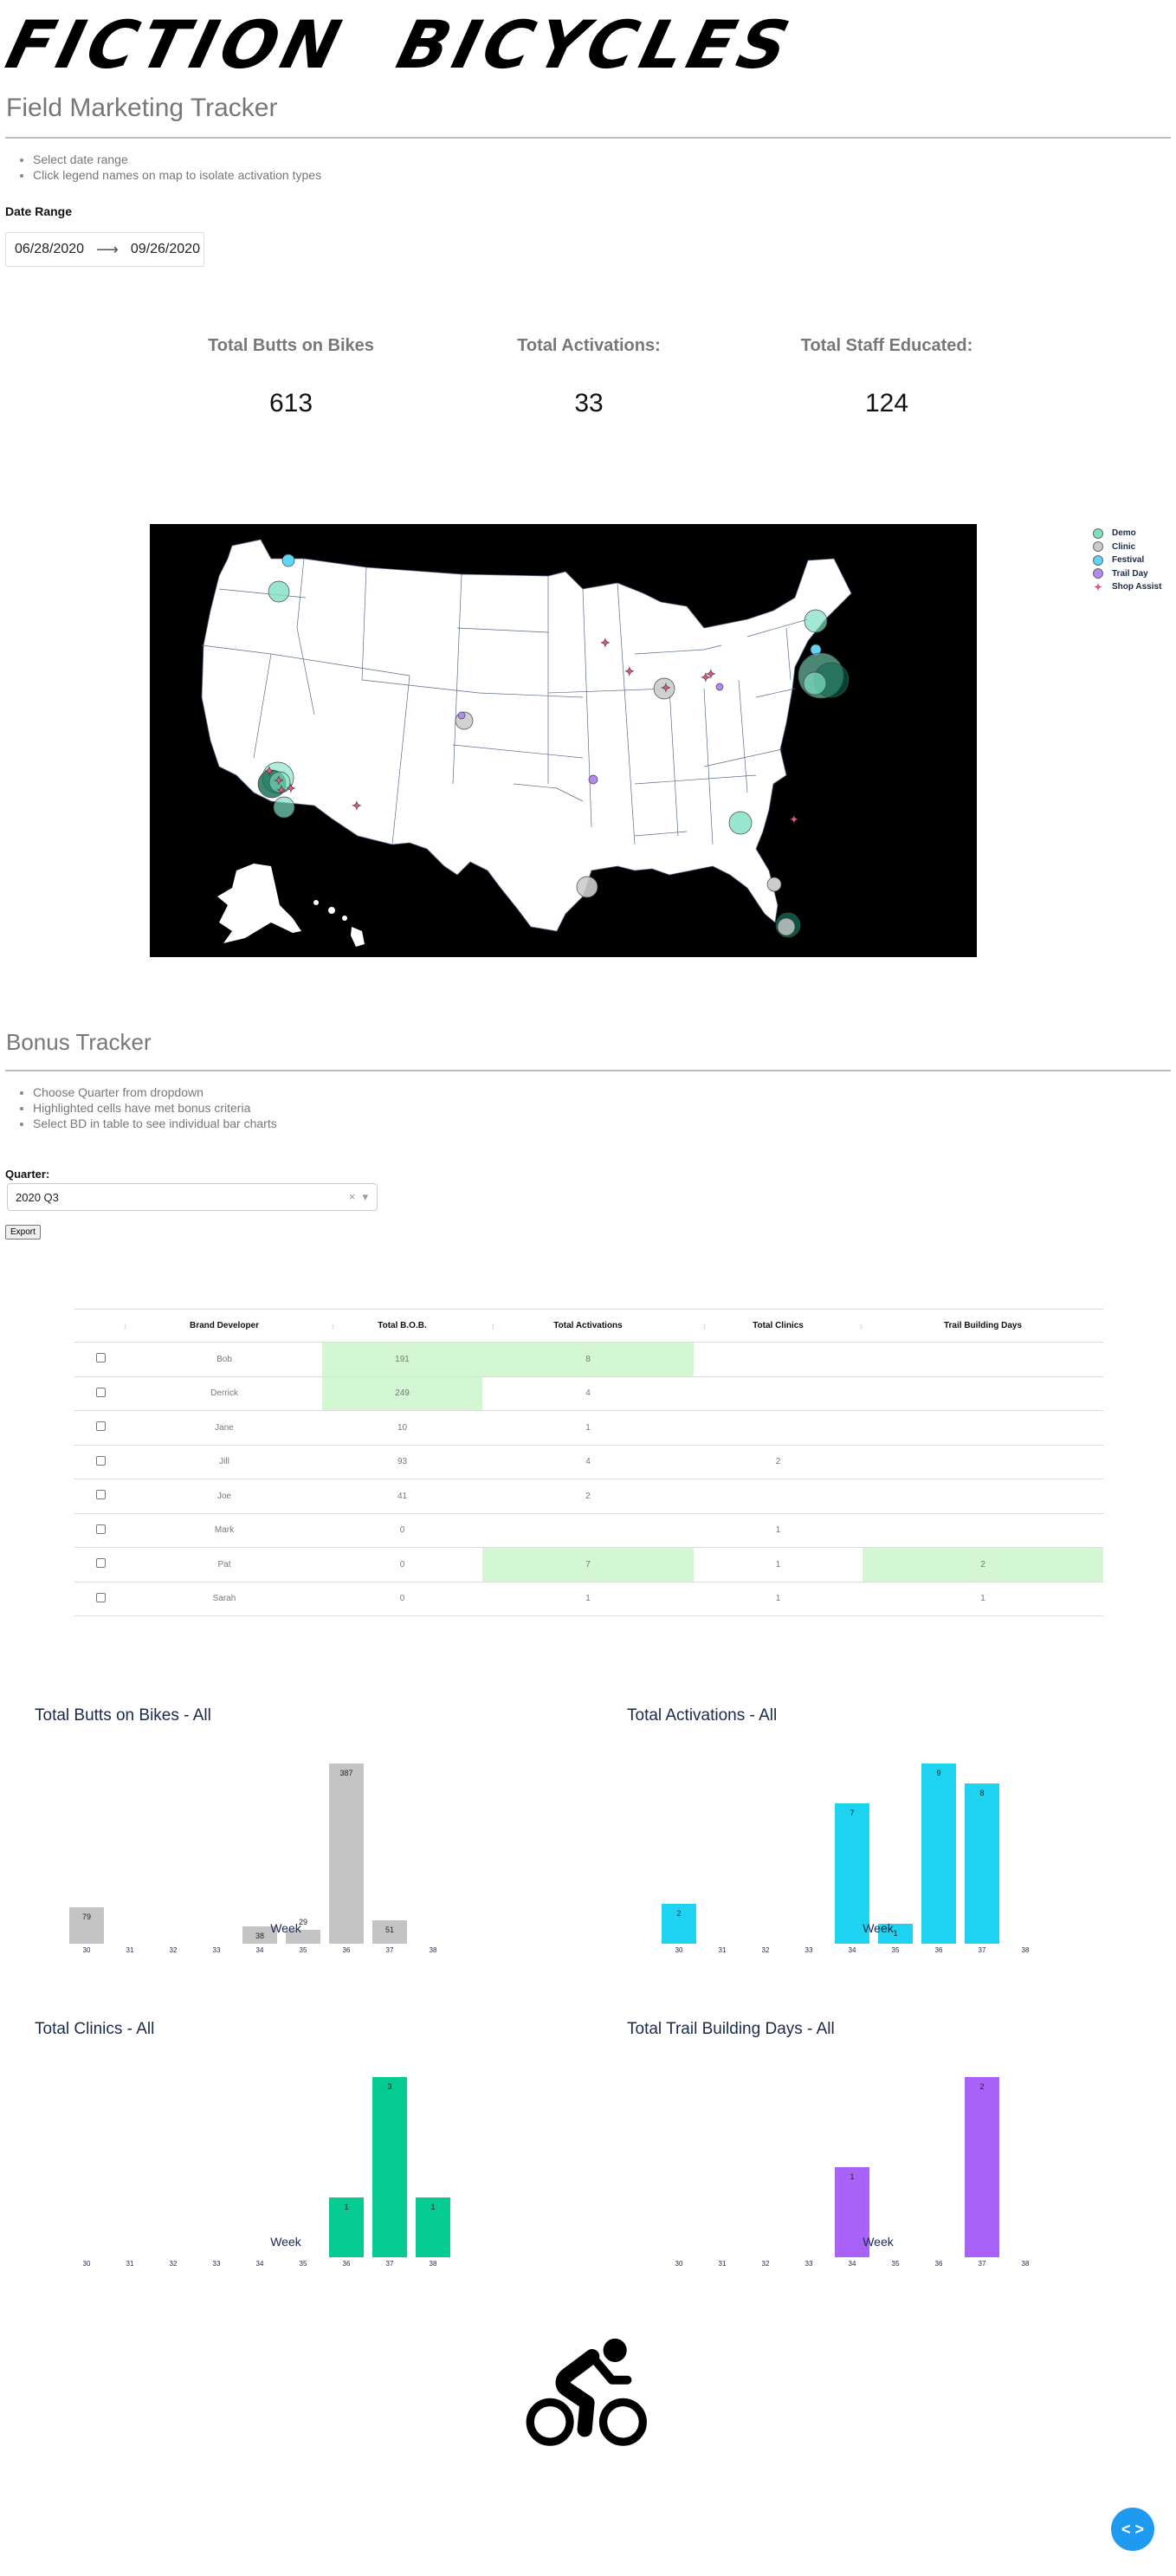  I want to click on cell-bob: 0, so click(402, 1530).